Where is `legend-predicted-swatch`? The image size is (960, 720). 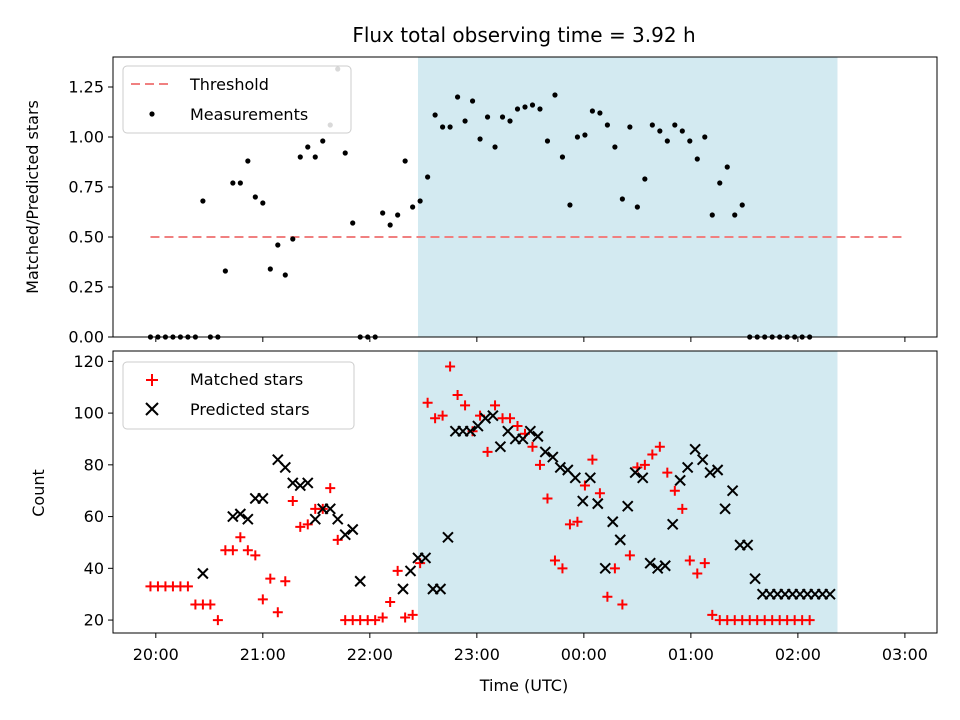
legend-predicted-swatch is located at coordinates (152, 409).